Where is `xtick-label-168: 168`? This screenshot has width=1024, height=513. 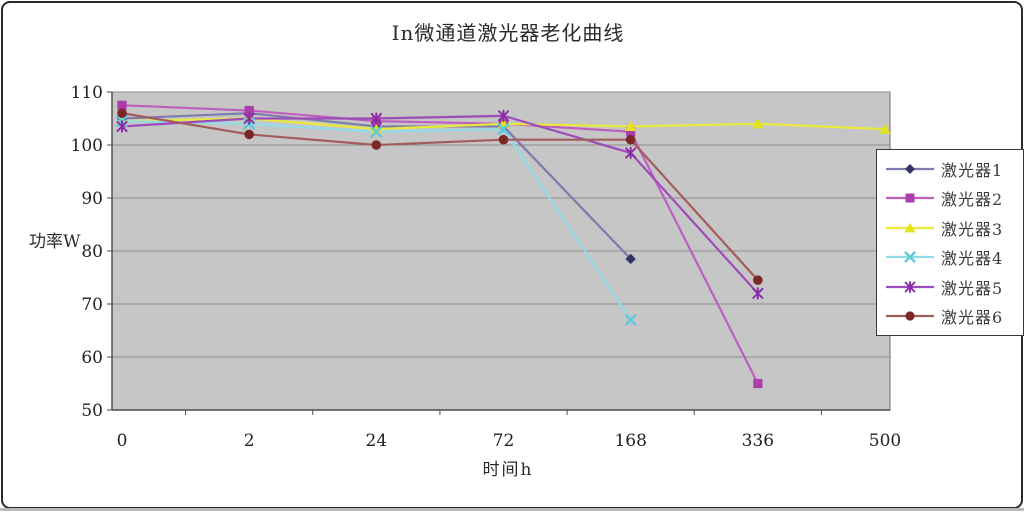 xtick-label-168: 168 is located at coordinates (630, 441).